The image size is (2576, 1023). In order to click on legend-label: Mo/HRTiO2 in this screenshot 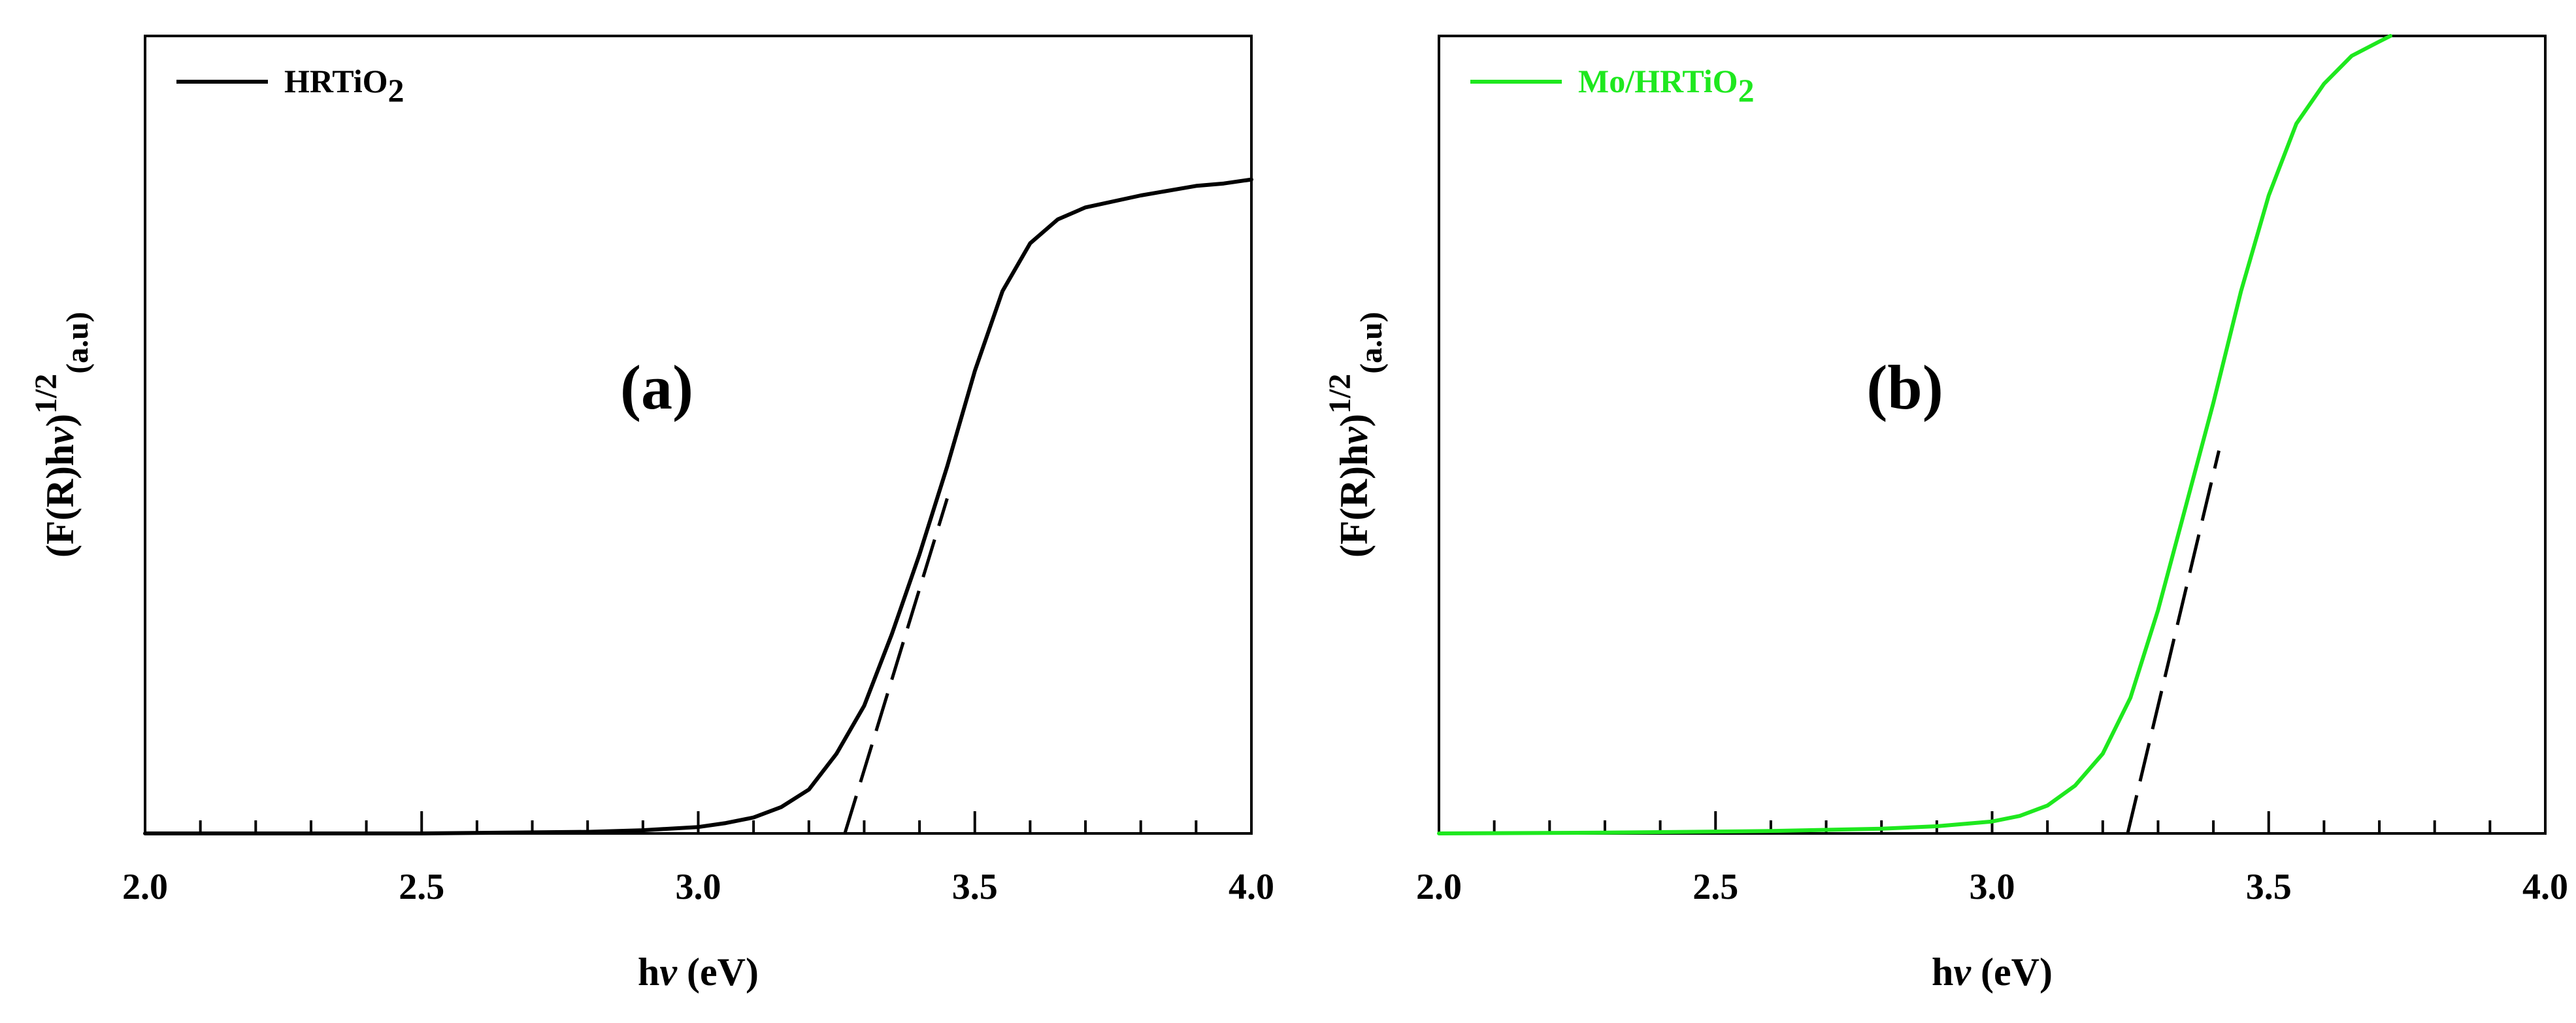, I will do `click(1666, 86)`.